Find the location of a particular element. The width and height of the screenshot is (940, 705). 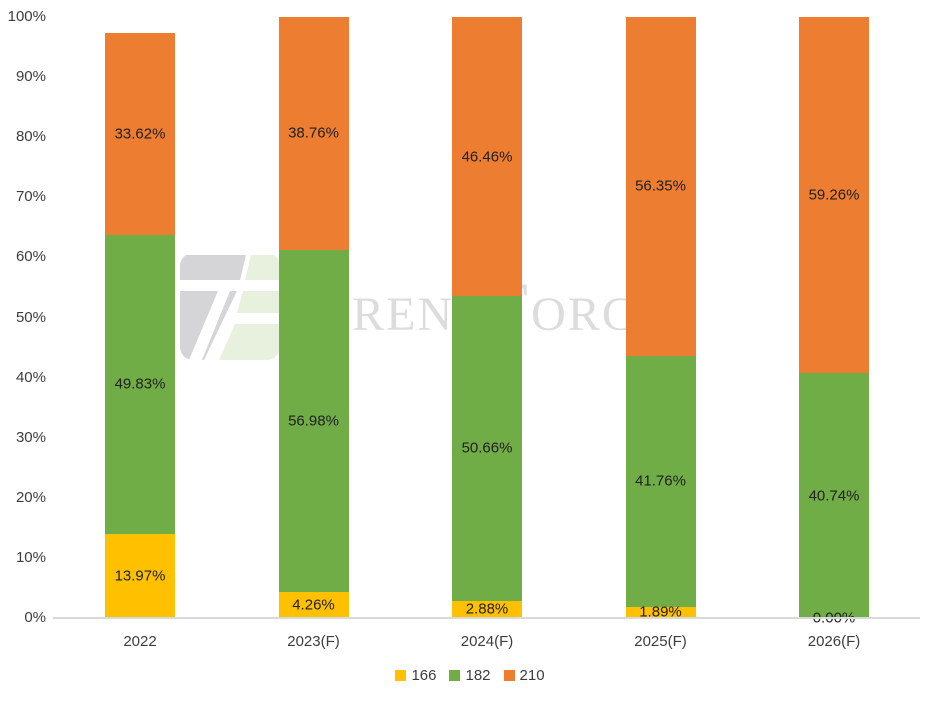

bar-segment-label-182: 41.76% is located at coordinates (660, 481).